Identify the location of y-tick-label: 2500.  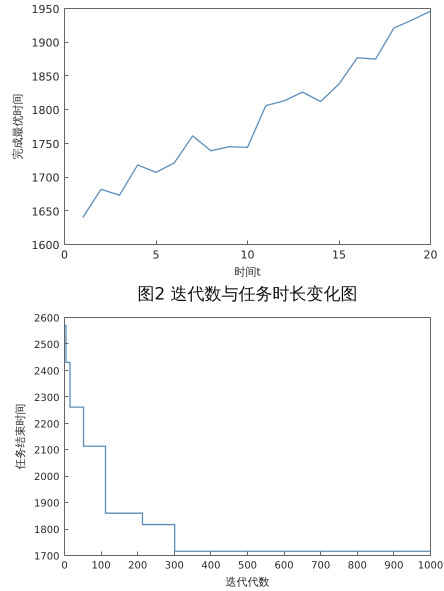
(47, 345).